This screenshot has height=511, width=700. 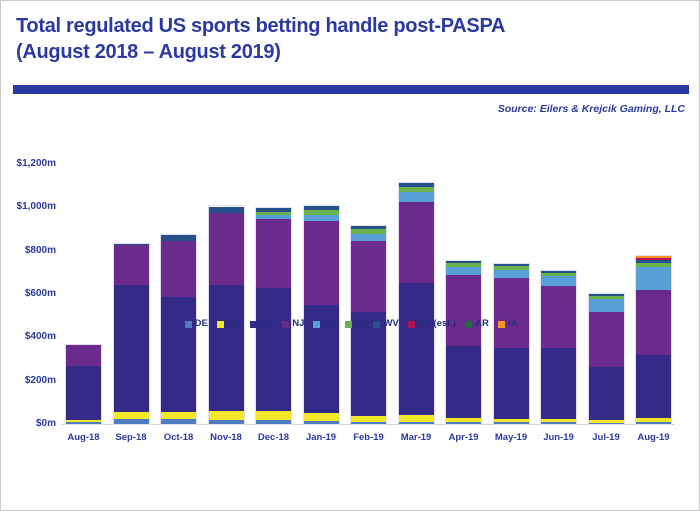 I want to click on chart-legend: DE MS NV NJ PA RI WV NY (est.) AR IA, so click(x=350, y=324).